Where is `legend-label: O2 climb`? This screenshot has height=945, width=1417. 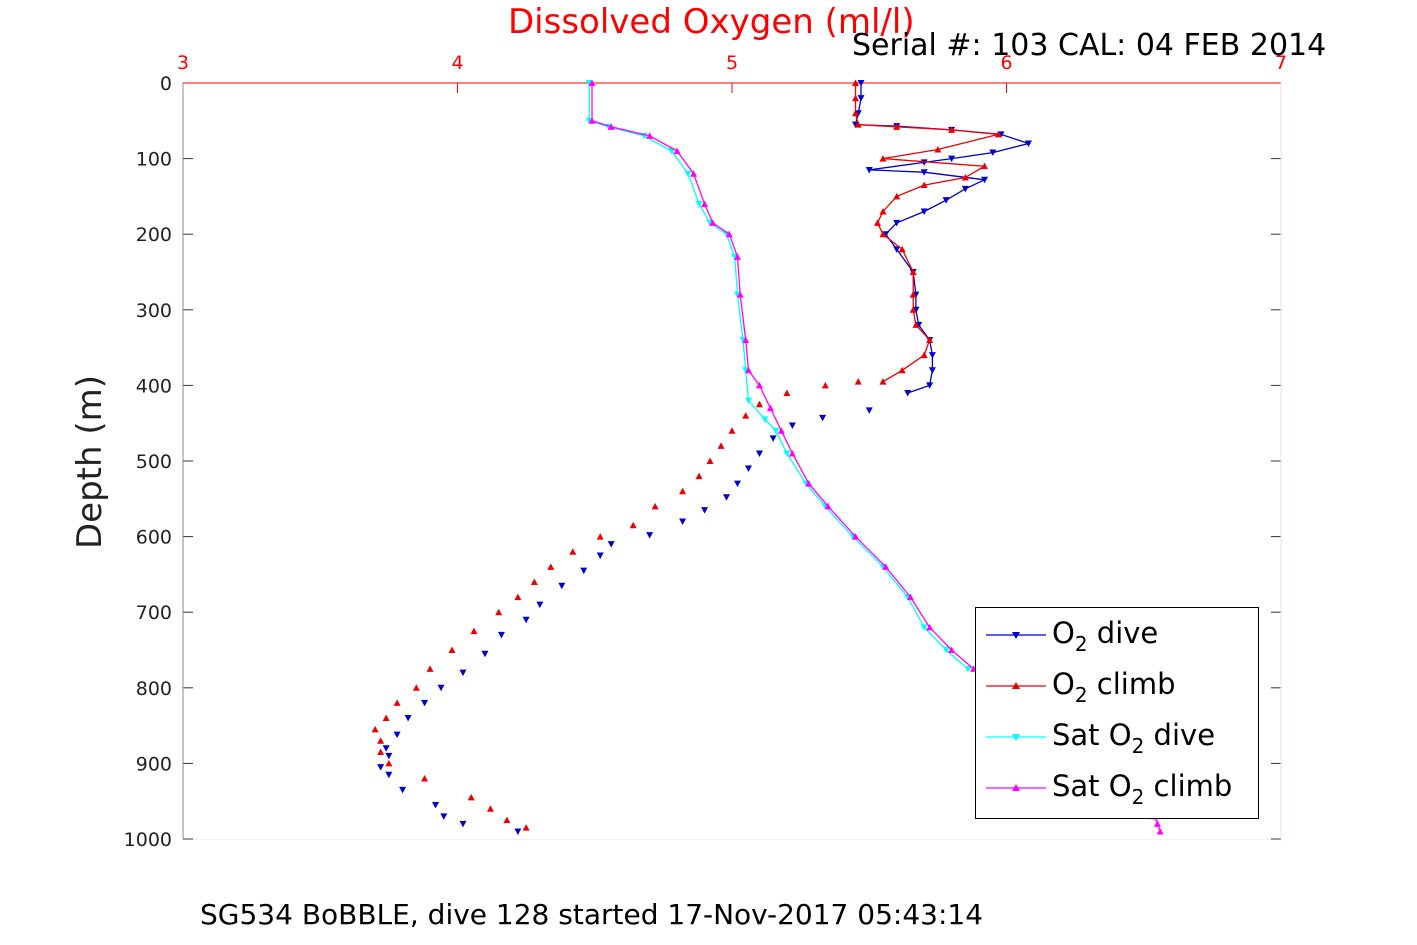
legend-label: O2 climb is located at coordinates (1114, 687).